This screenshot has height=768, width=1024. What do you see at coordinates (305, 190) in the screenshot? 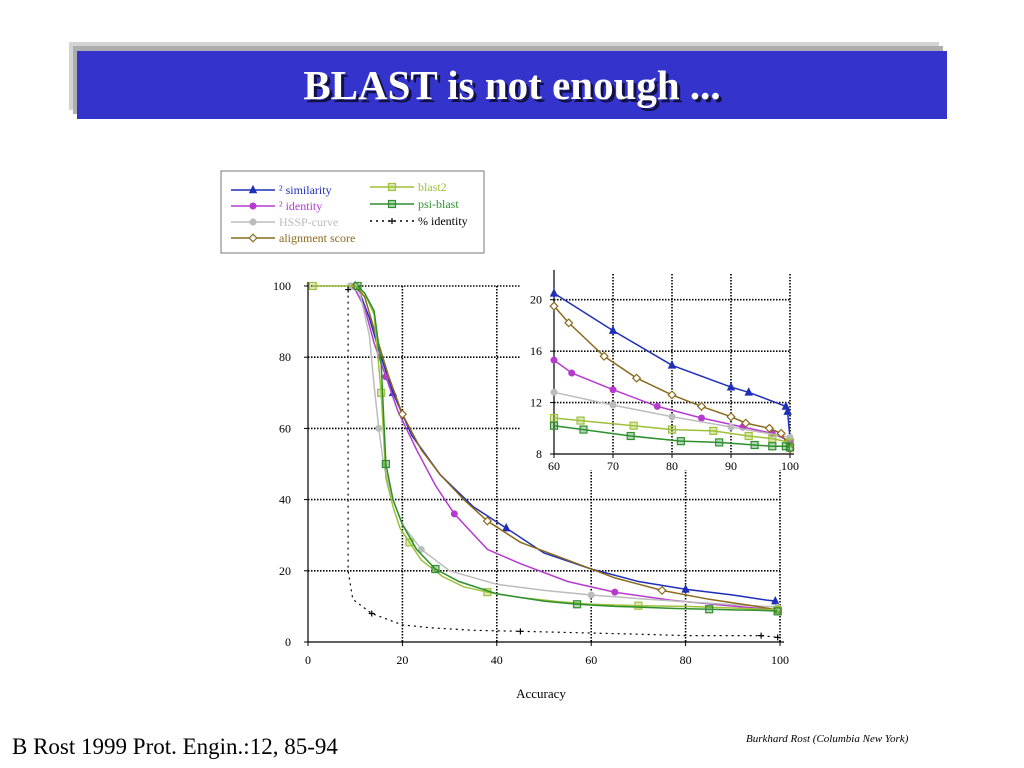
I see `legend-label-similarity: ² similarity` at bounding box center [305, 190].